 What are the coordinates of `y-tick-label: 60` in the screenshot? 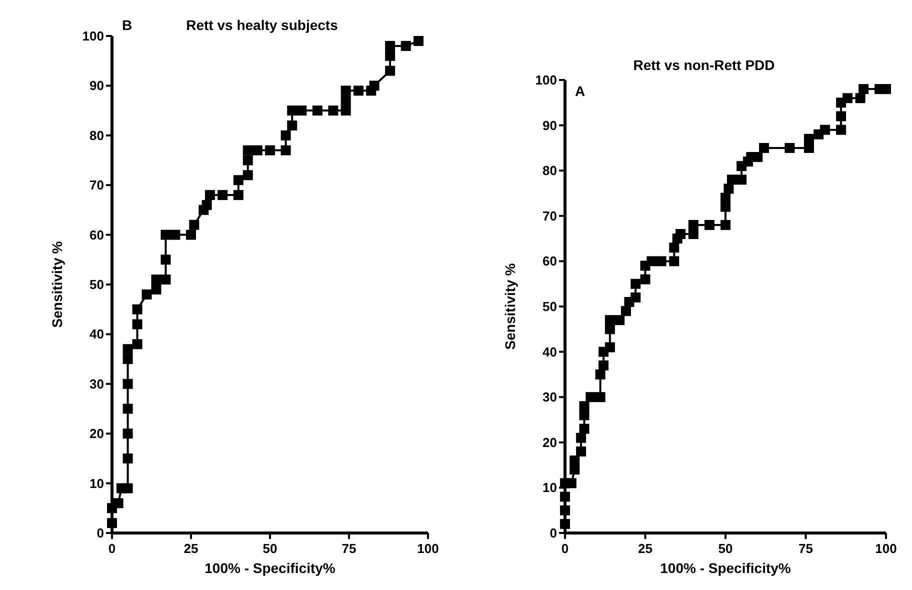 It's located at (97, 234).